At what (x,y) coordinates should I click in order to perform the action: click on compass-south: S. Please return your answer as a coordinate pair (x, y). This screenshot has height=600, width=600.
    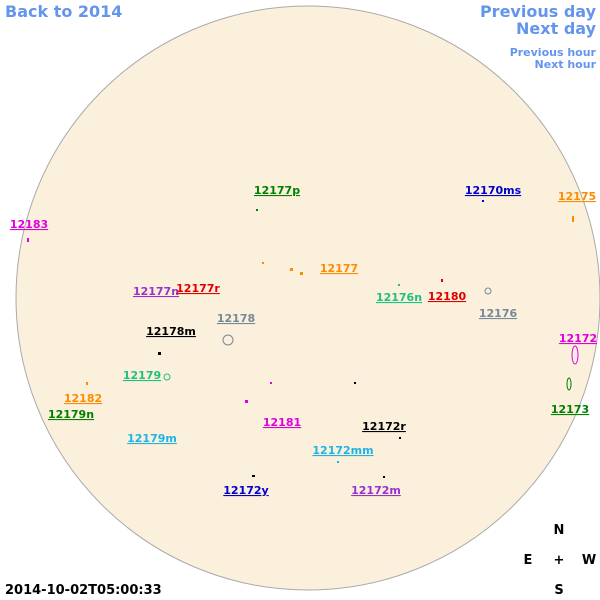
    Looking at the image, I should click on (558, 590).